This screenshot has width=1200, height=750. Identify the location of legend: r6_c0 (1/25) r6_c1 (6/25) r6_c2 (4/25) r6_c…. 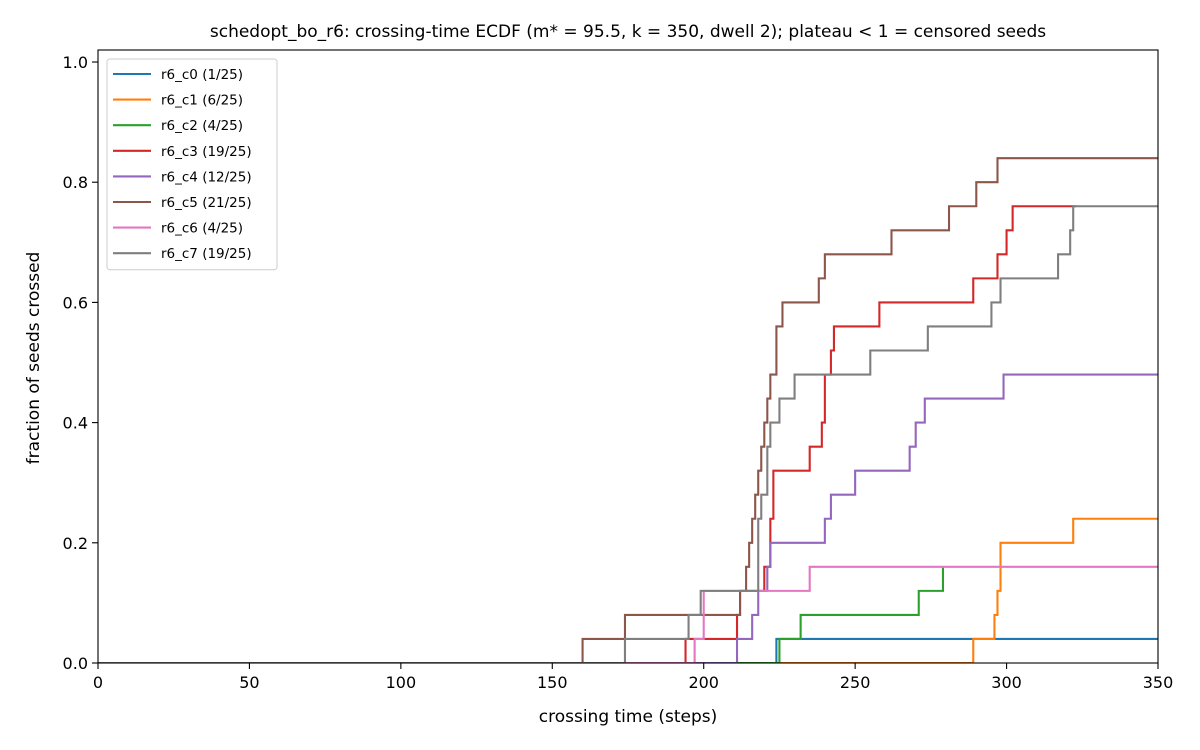
(192, 164).